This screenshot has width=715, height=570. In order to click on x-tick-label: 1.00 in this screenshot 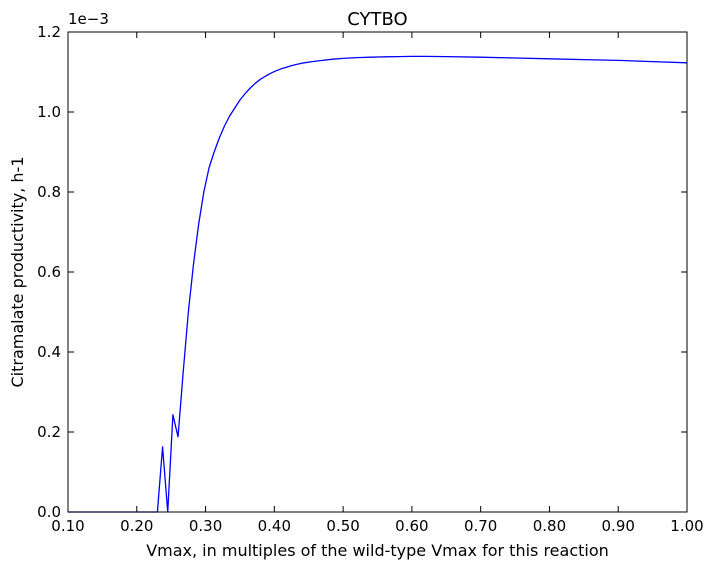, I will do `click(686, 526)`.